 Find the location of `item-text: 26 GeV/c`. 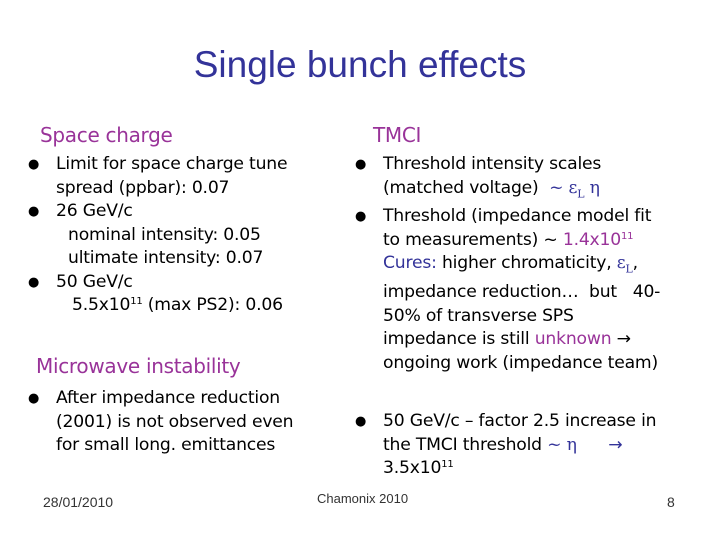

item-text: 26 GeV/c is located at coordinates (94, 211).